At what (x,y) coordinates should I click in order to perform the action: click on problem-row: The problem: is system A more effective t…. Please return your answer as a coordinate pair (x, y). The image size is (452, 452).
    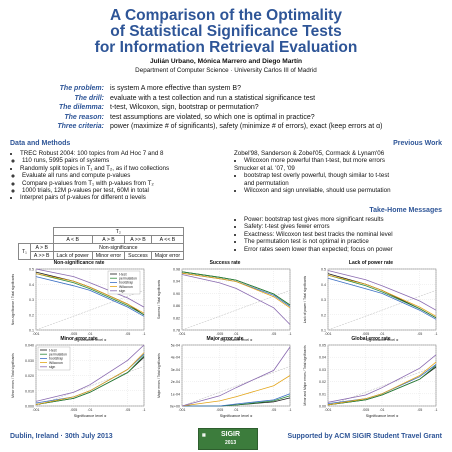
    Looking at the image, I should click on (230, 89).